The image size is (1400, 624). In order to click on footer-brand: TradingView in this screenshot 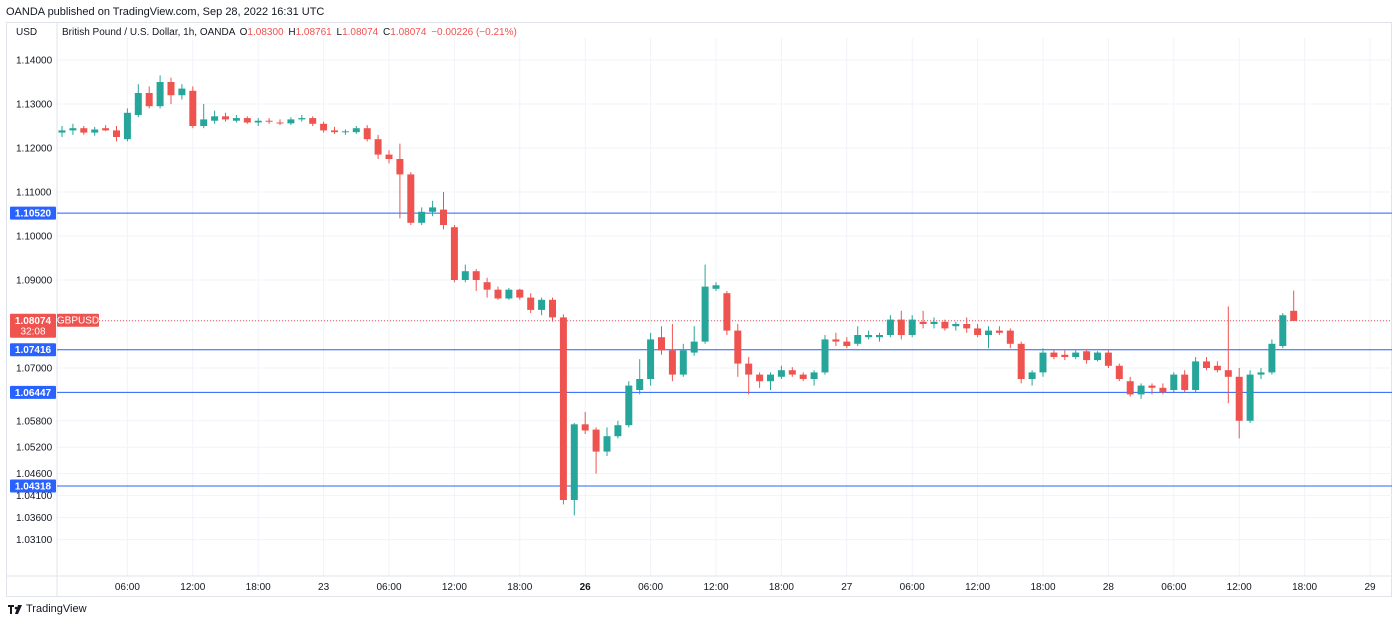, I will do `click(56, 609)`.